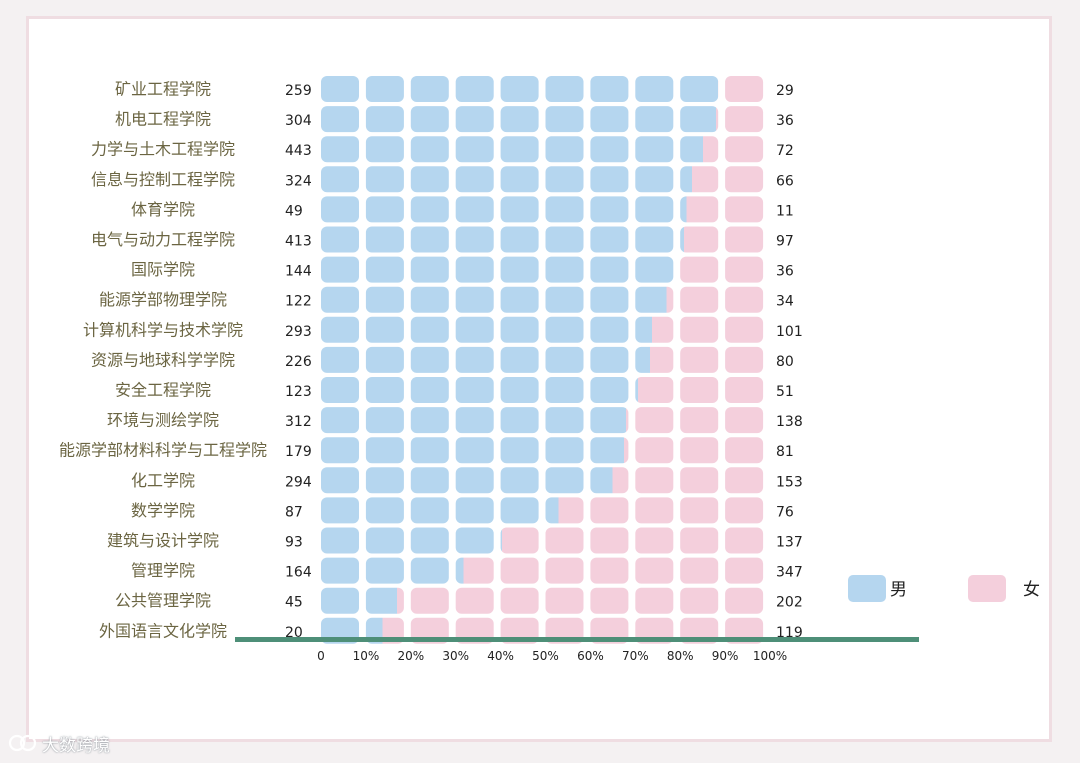  I want to click on female-value-label: 202, so click(789, 603).